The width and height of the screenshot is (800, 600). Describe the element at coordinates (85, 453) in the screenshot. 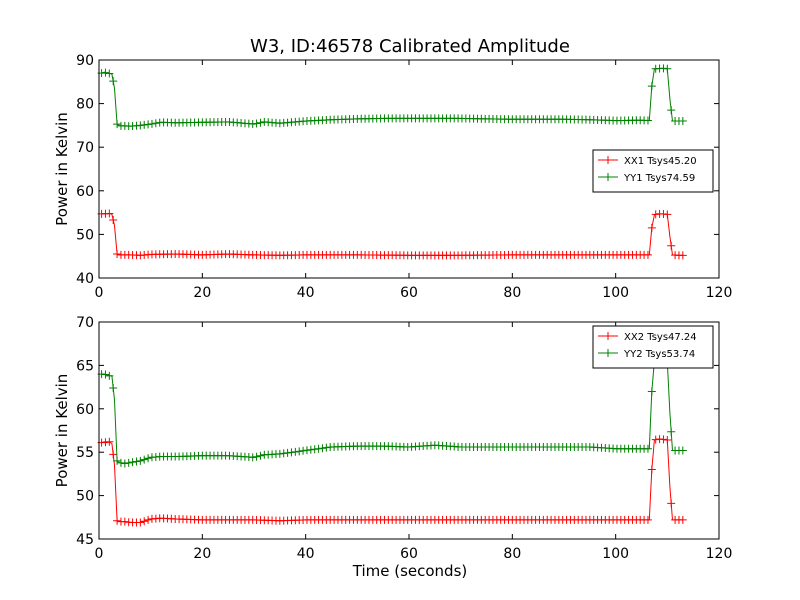

I see `y-tick-label: 55` at that location.